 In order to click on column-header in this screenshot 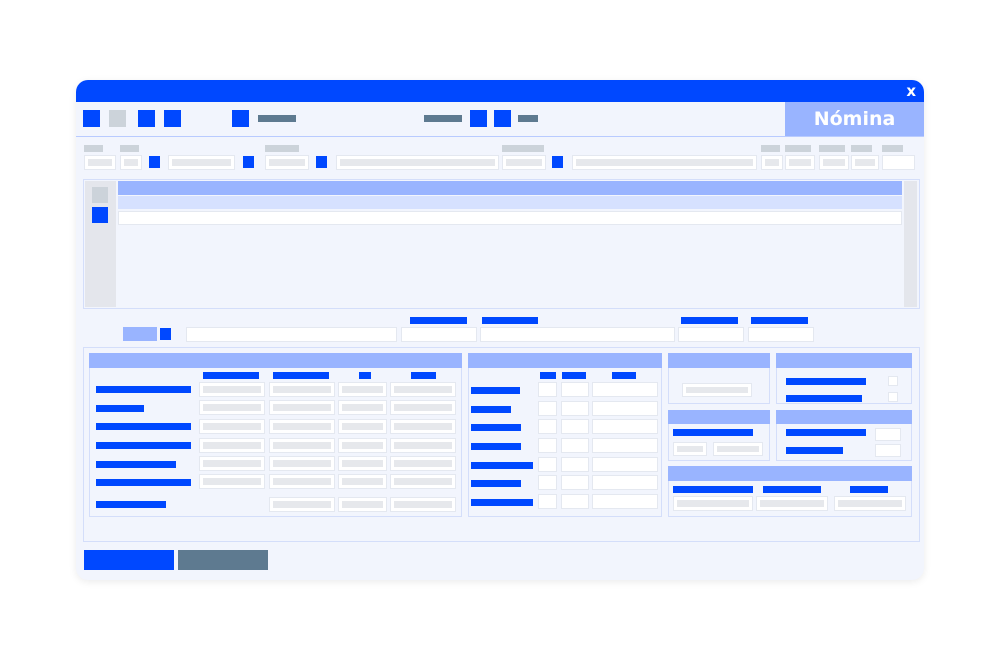, I will do `click(713, 489)`.